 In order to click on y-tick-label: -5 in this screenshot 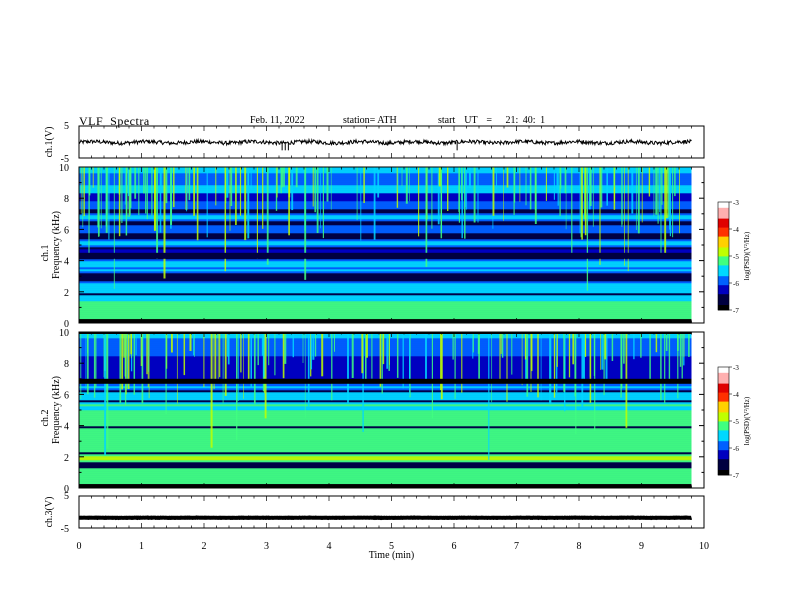, I will do `click(65, 159)`.